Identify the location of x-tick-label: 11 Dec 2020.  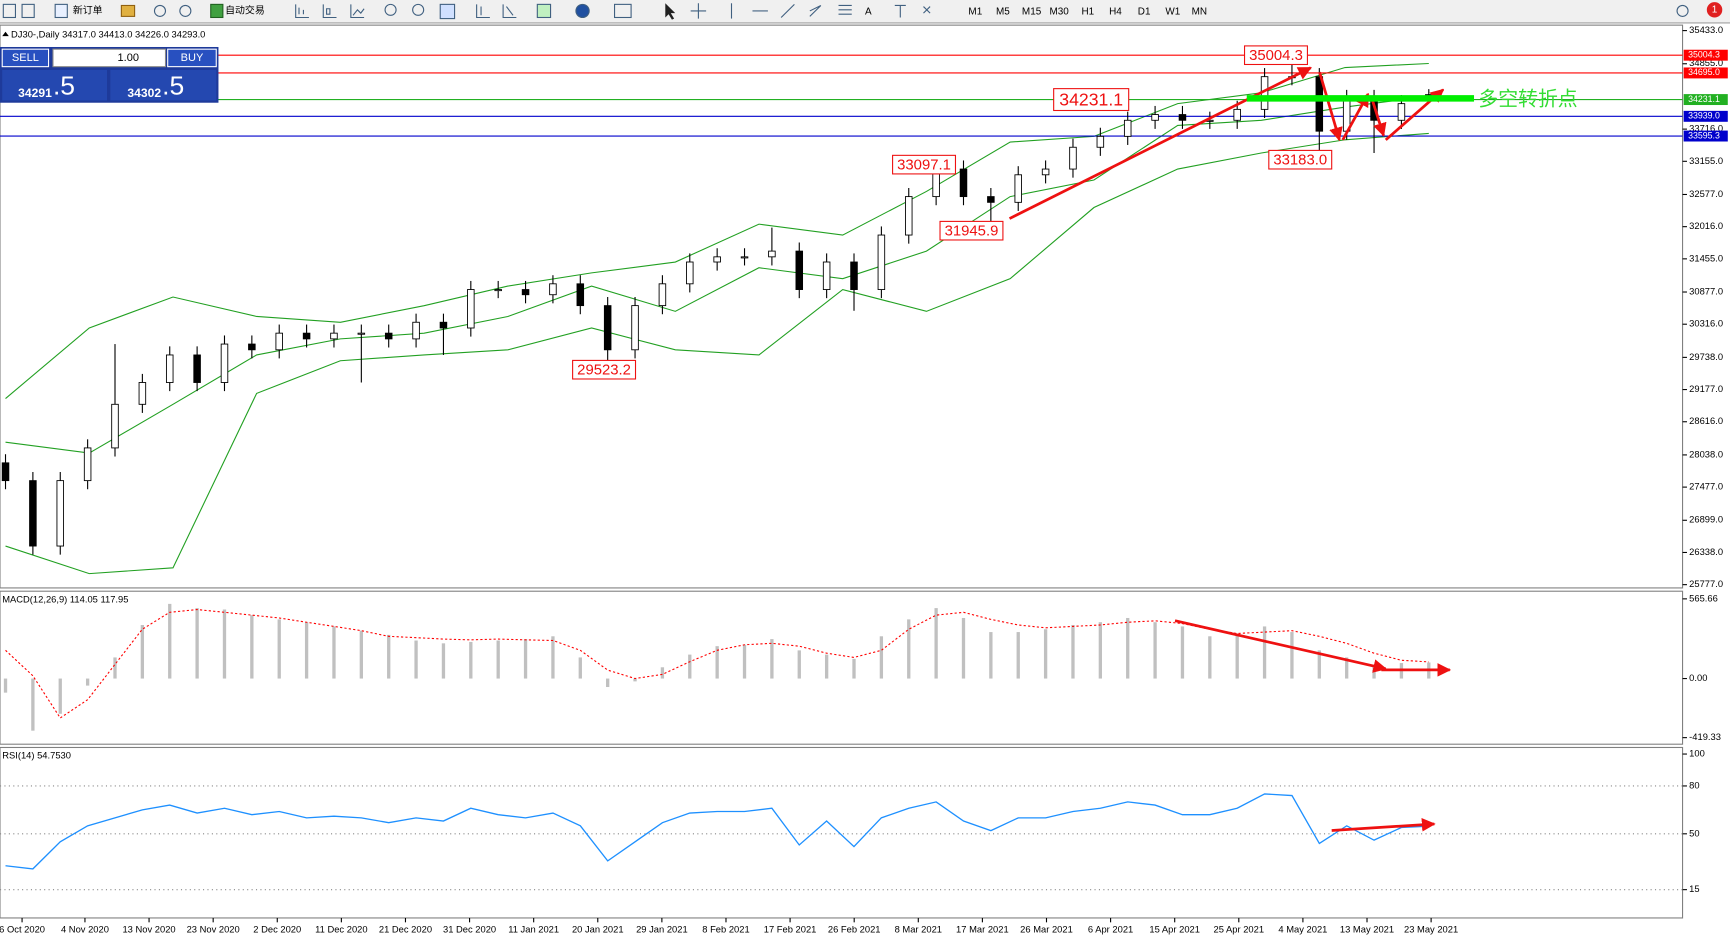
(341, 929).